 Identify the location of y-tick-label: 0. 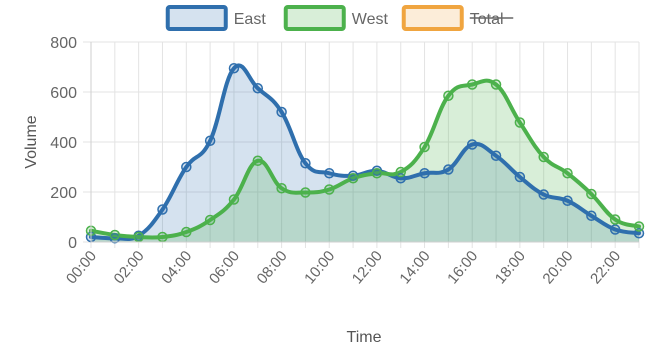
(72, 243).